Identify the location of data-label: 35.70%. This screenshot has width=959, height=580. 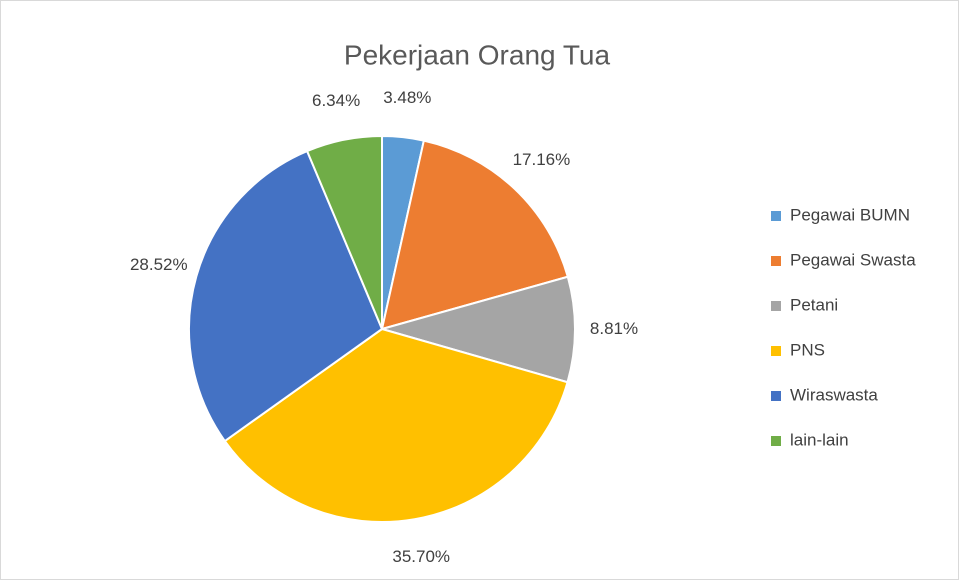
(421, 556).